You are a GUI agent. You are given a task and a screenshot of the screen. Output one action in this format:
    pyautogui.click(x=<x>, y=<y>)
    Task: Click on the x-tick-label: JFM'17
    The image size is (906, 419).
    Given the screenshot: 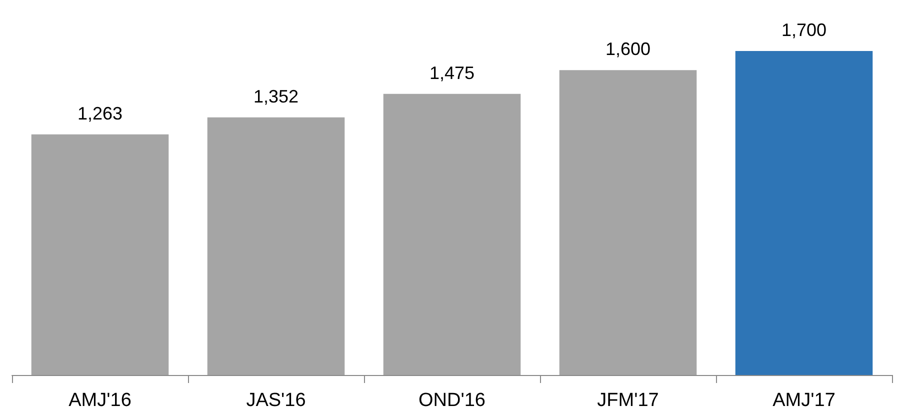 What is the action you would take?
    pyautogui.click(x=628, y=400)
    